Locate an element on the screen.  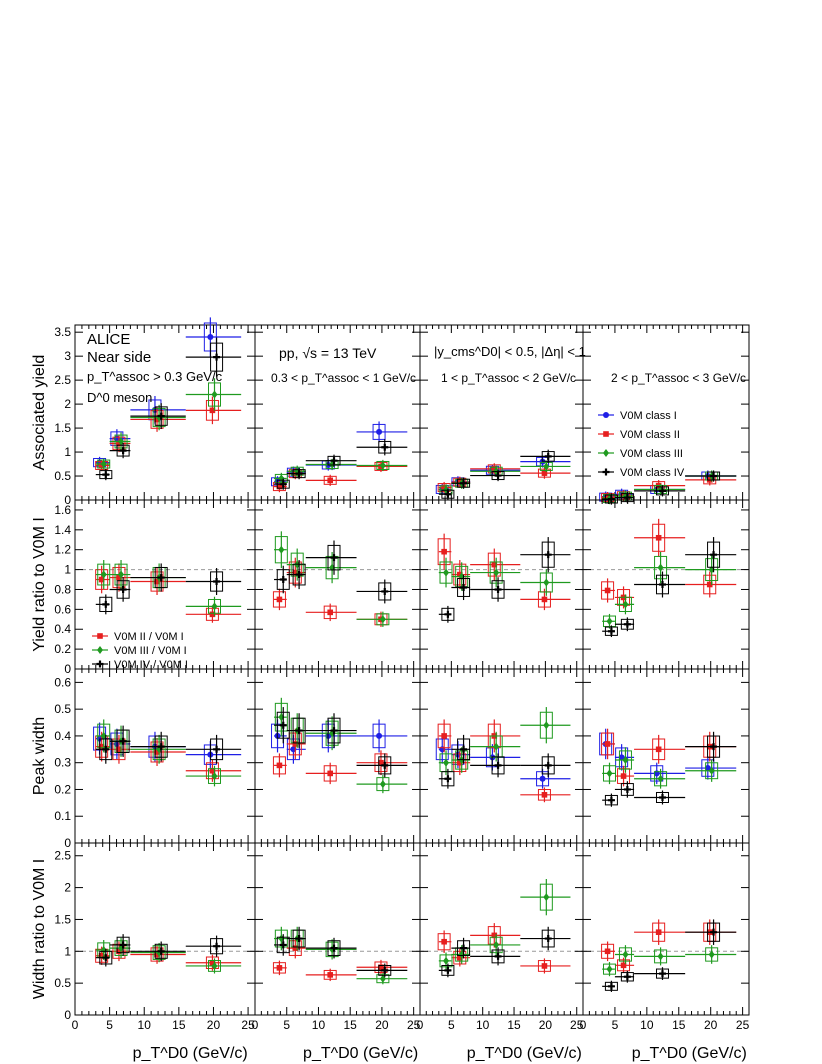
panel-r4-c3: 0 5 10 15 20 25 is located at coordinates (500, 937).